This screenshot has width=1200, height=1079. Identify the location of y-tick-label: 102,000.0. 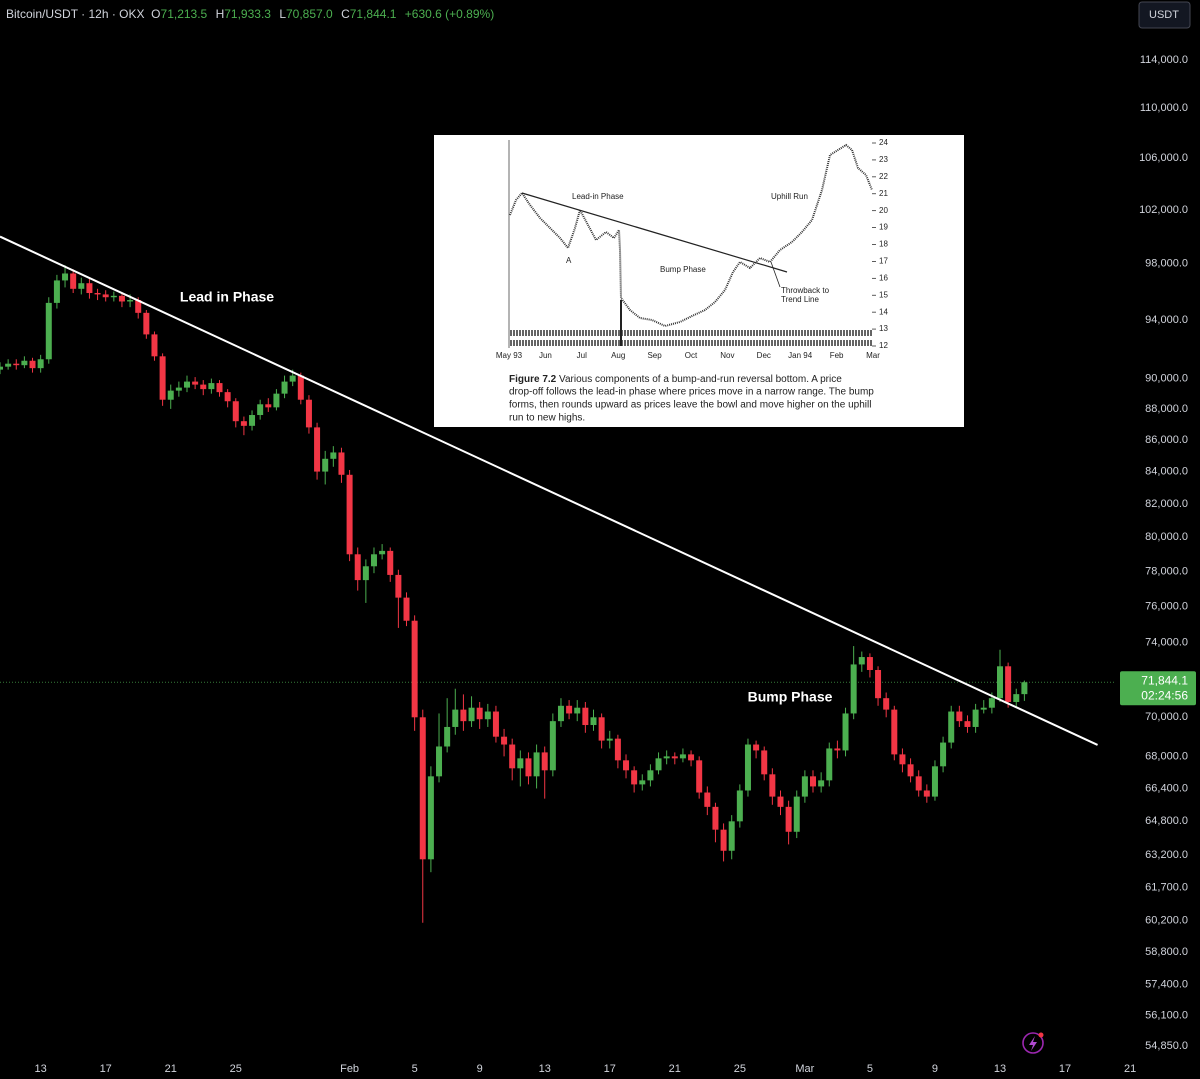
(1163, 210).